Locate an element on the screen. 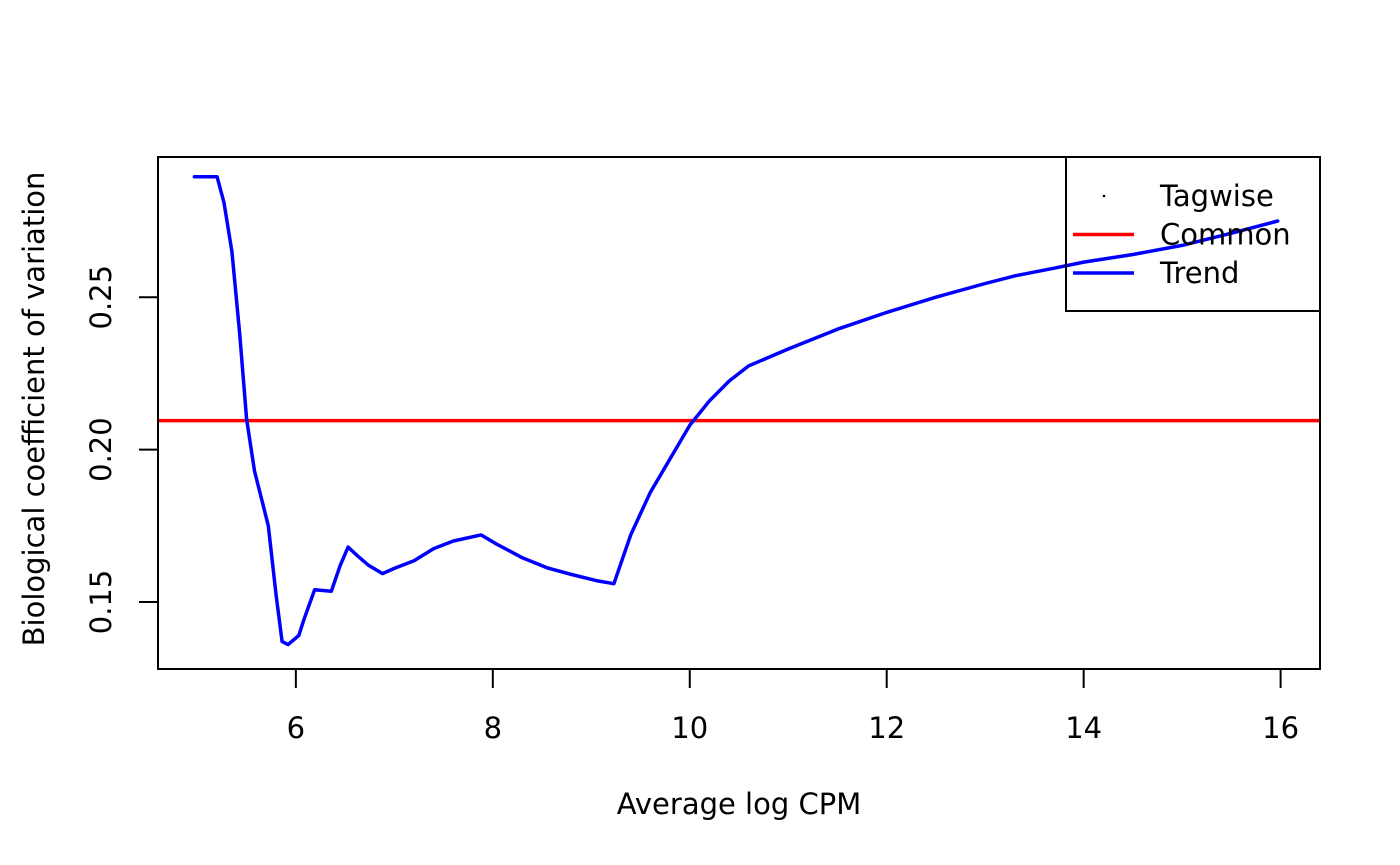 This screenshot has height=865, width=1400. legend-trend-label: Trend is located at coordinates (1199, 273).